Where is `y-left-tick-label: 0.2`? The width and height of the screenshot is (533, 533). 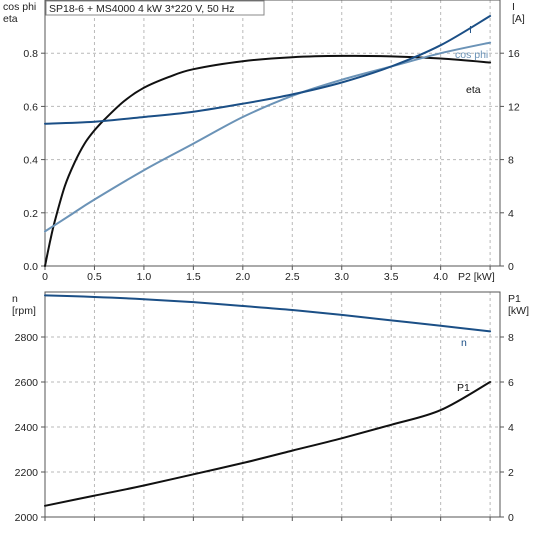 y-left-tick-label: 0.2 is located at coordinates (30, 214).